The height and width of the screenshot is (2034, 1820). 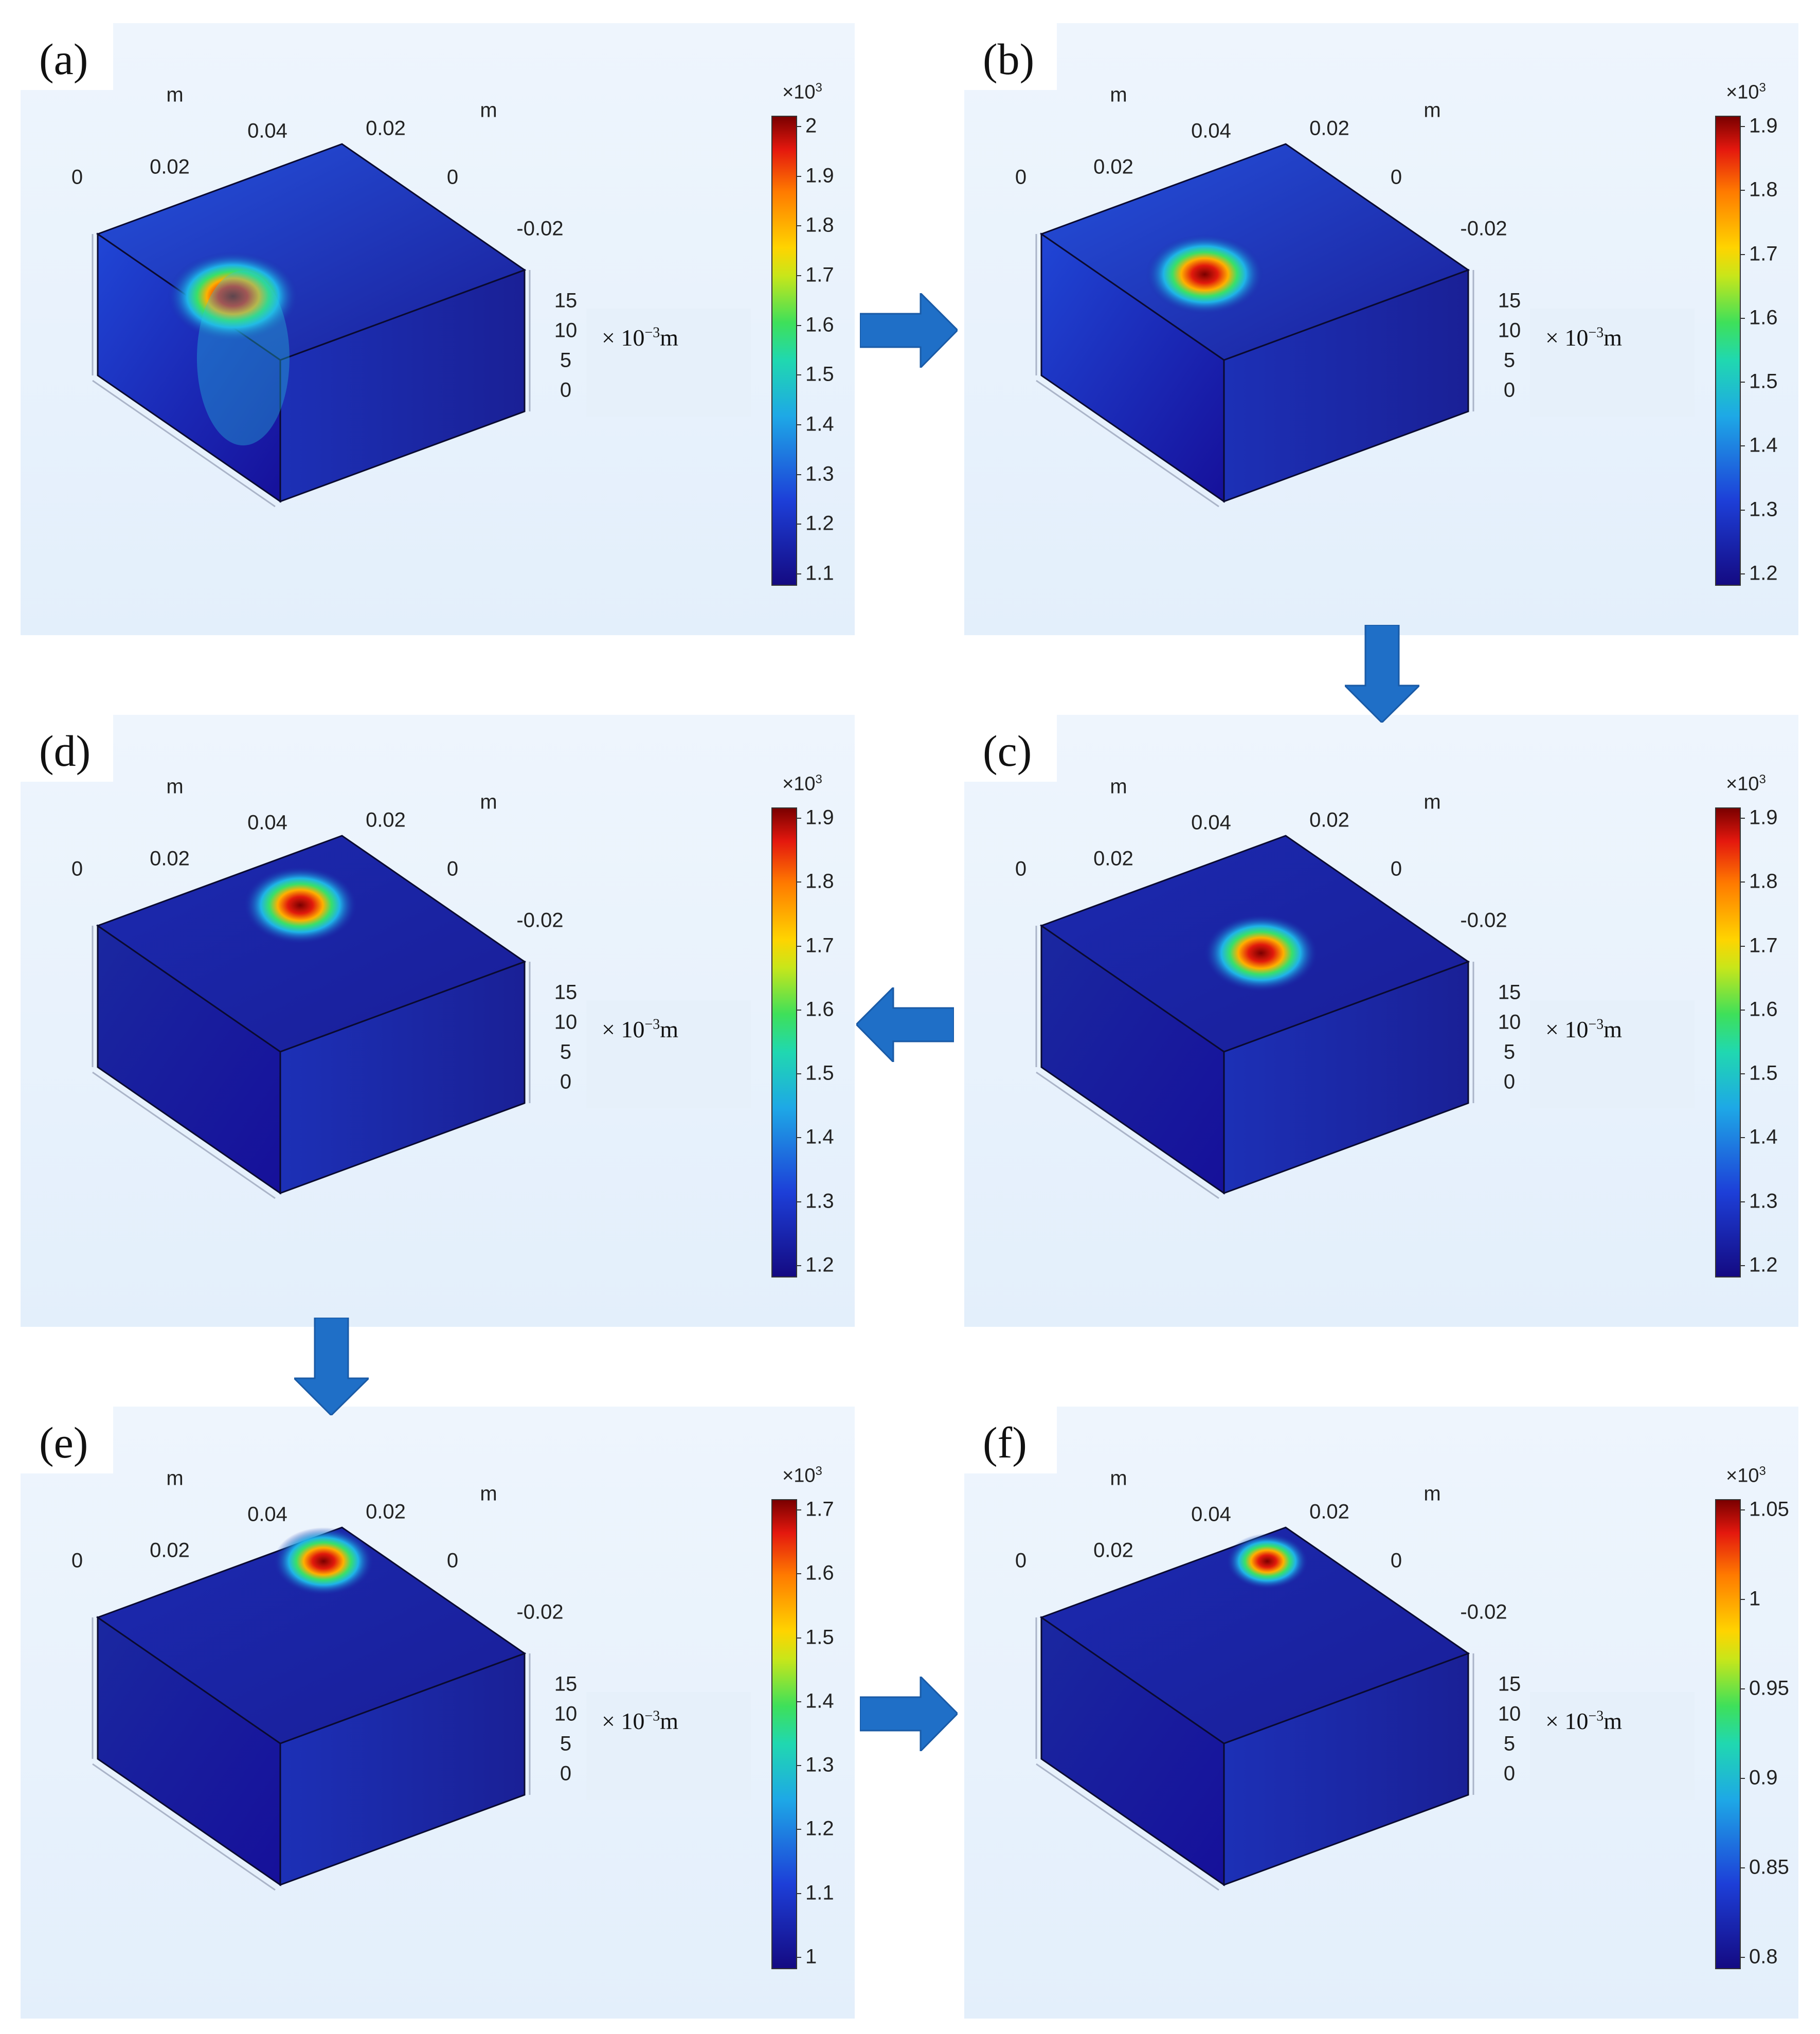 I want to click on arrow-right-e-to-f, so click(x=909, y=1714).